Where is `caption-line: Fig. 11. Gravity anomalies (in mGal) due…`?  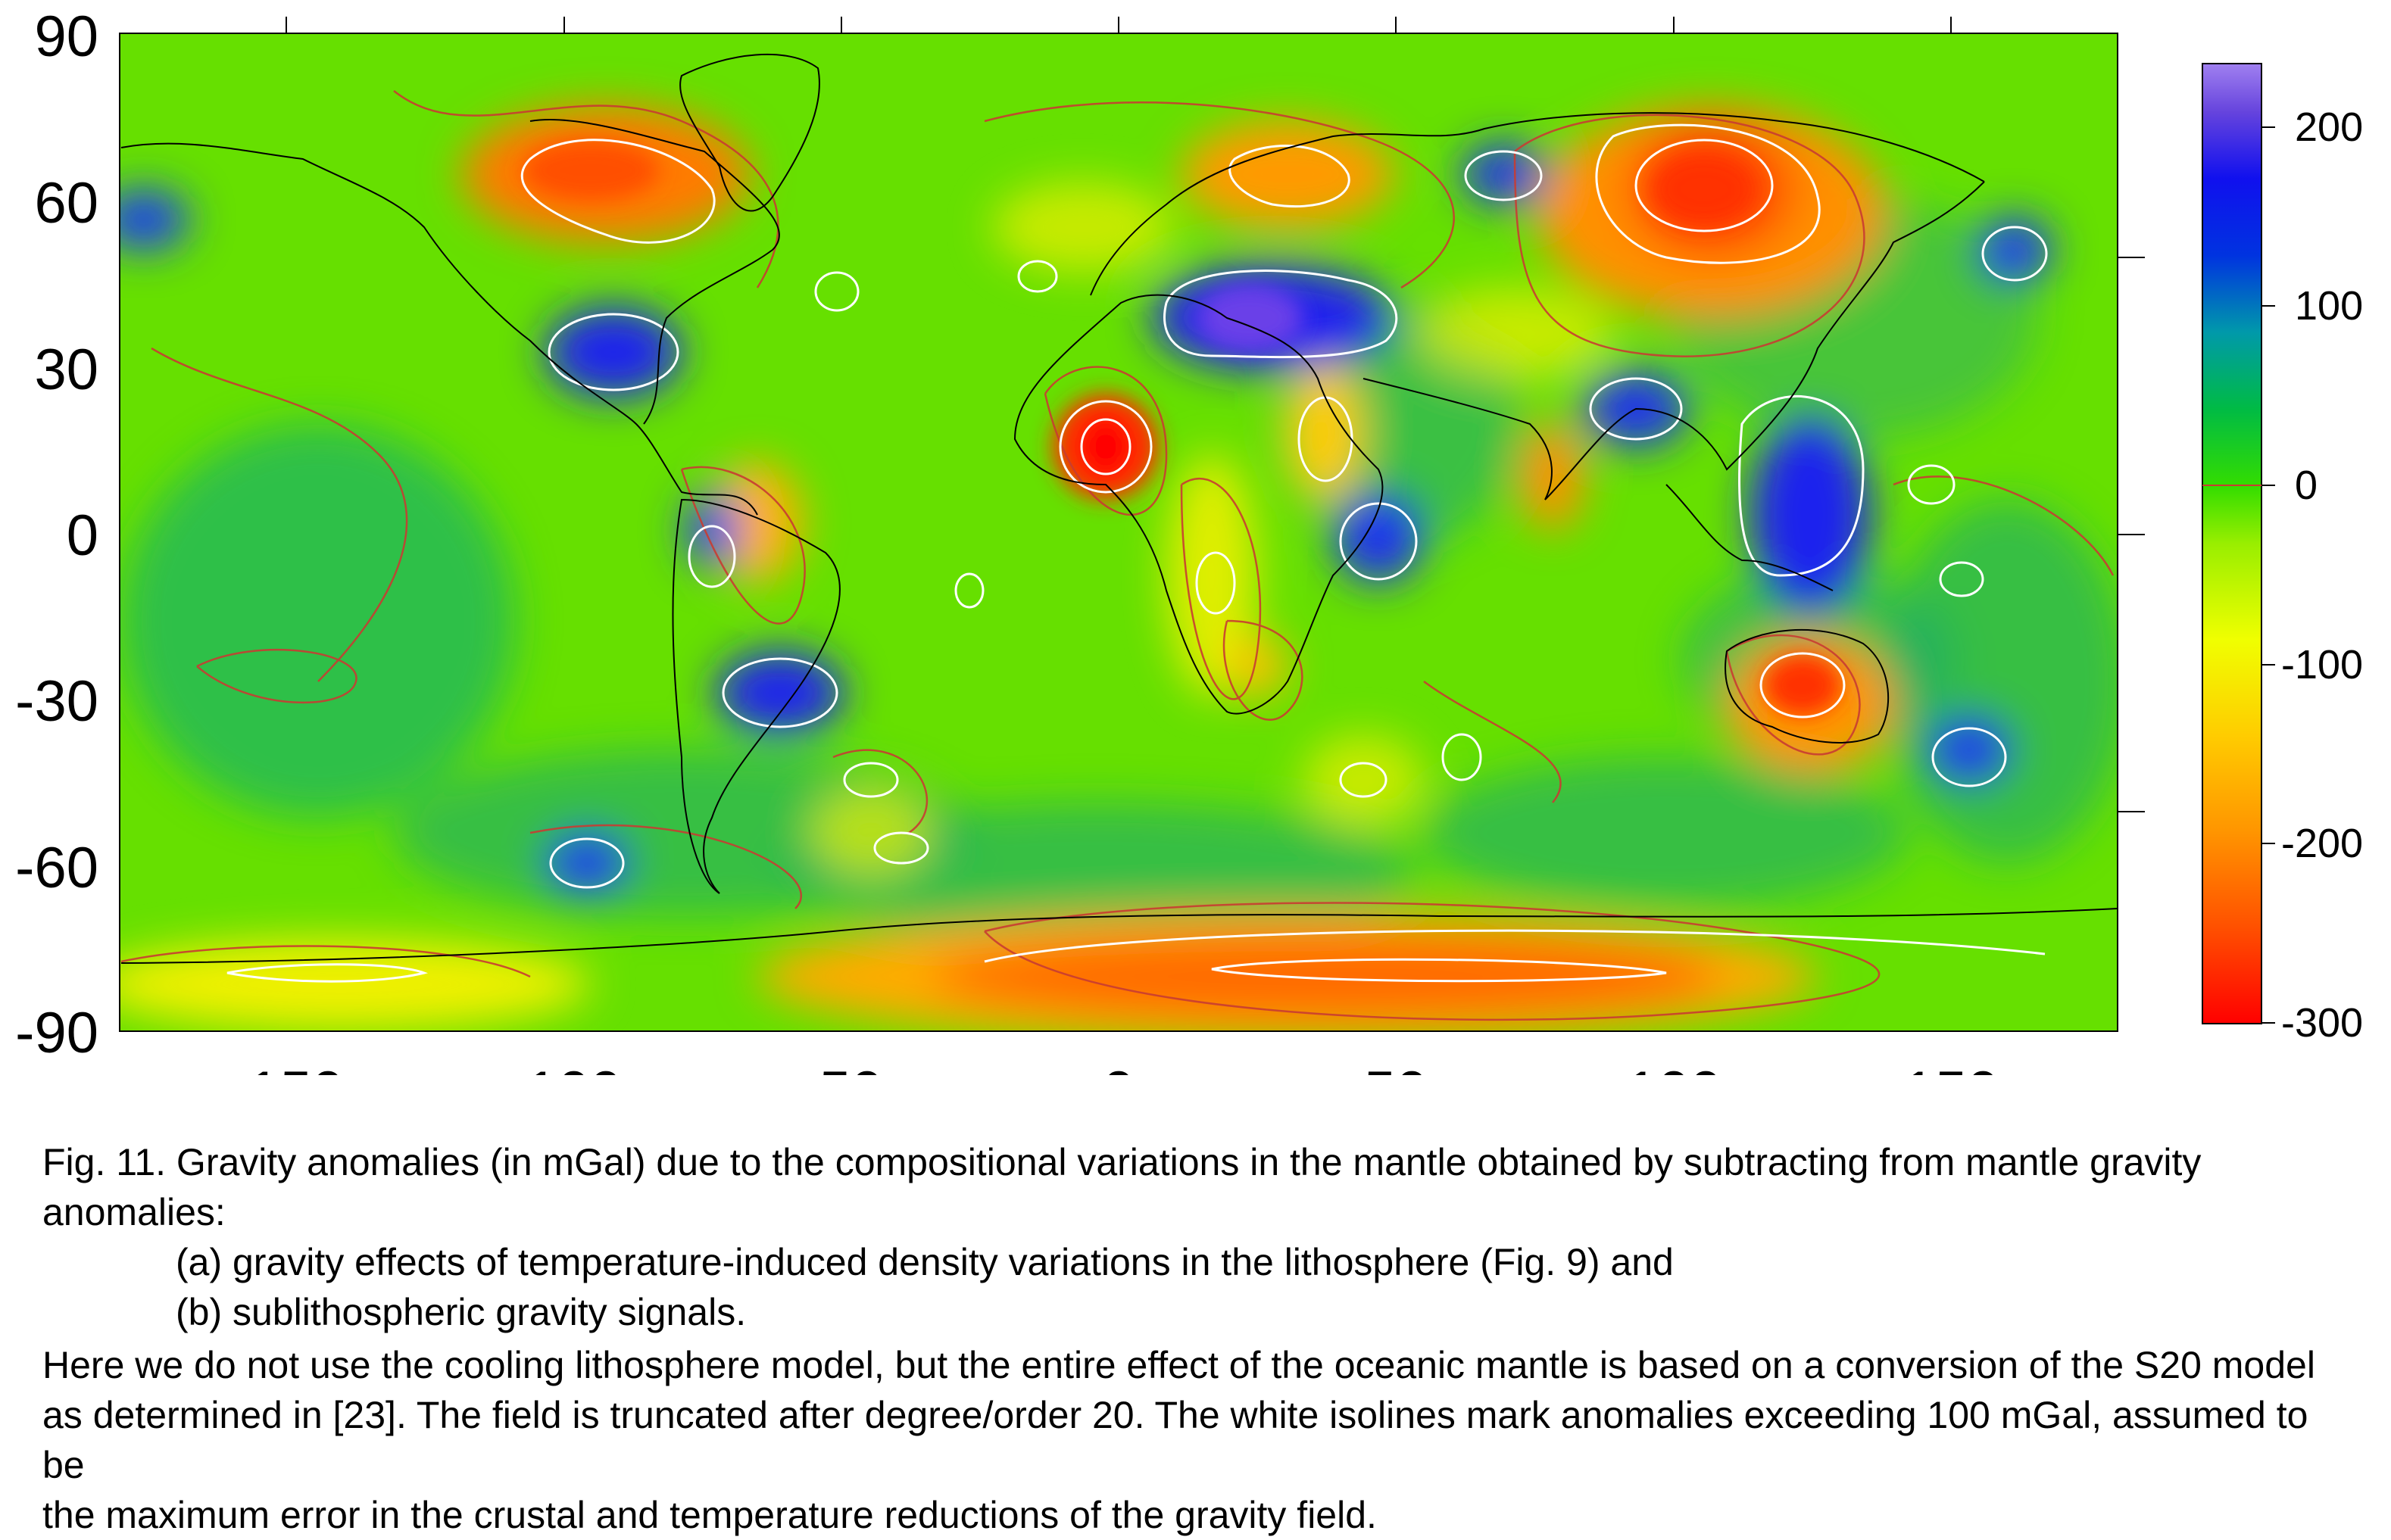
caption-line: Fig. 11. Gravity anomalies (in mGal) due… is located at coordinates (1122, 1187).